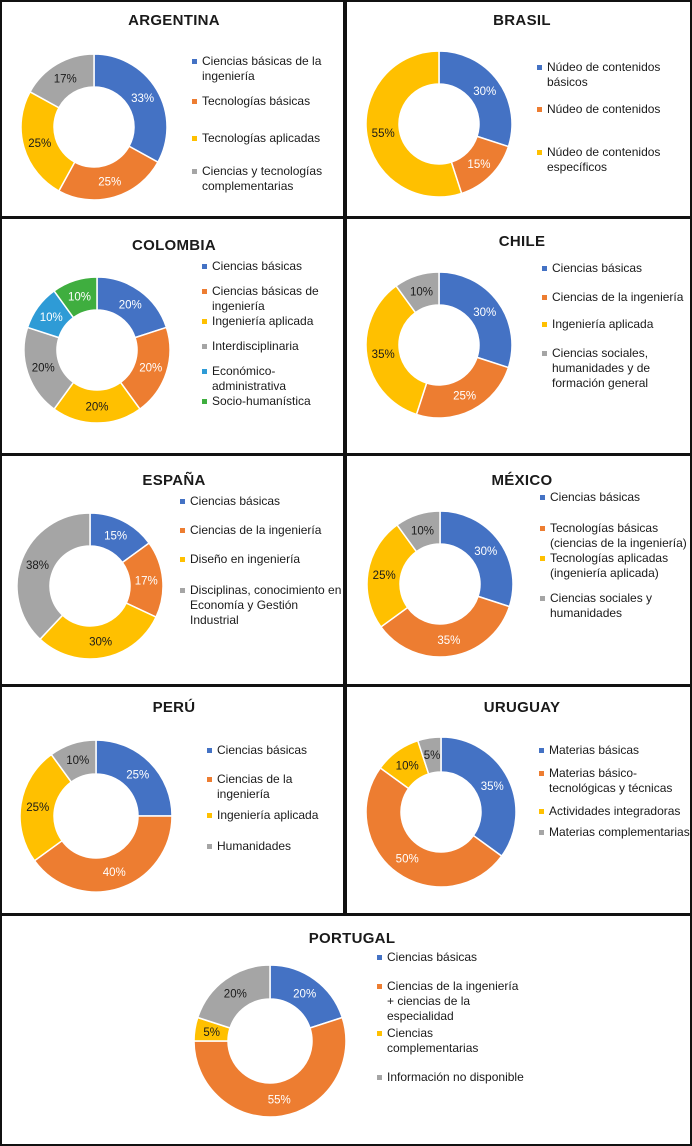  I want to click on slice-data-label: 38%, so click(37, 566).